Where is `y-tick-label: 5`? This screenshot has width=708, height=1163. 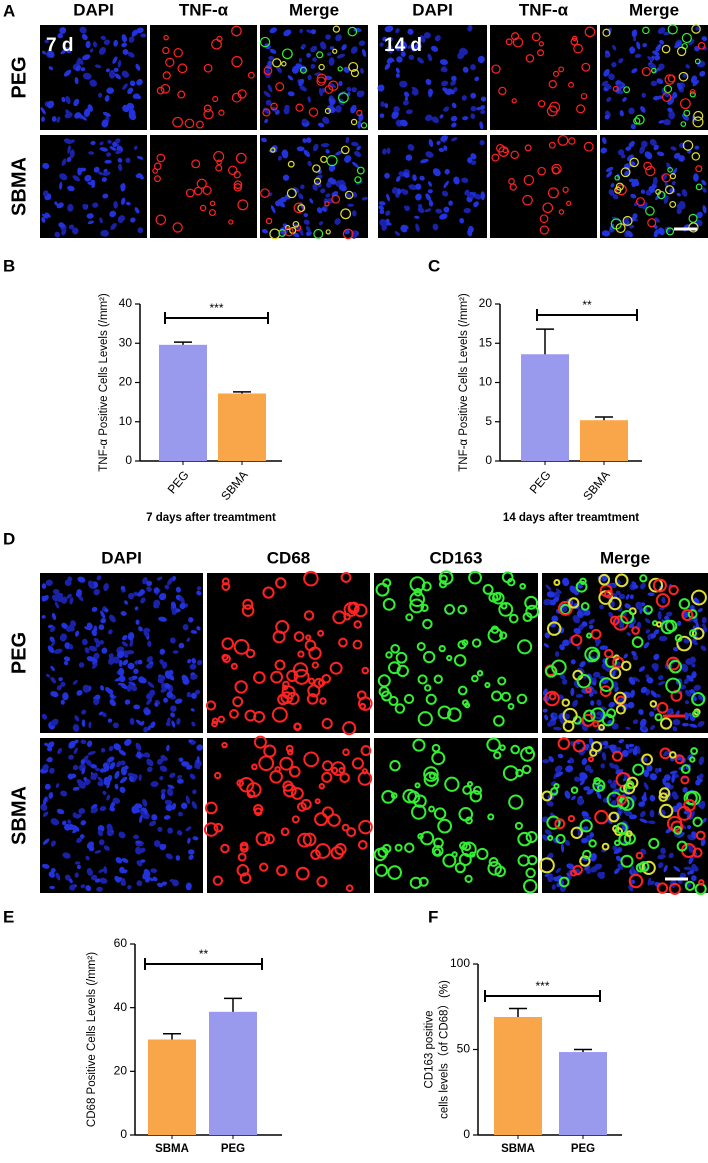 y-tick-label: 5 is located at coordinates (488, 421).